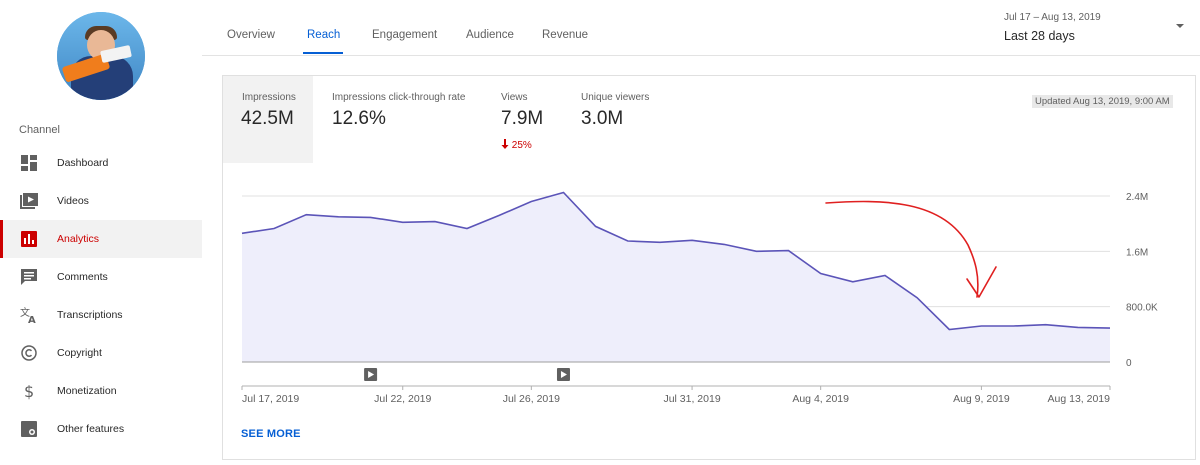 This screenshot has height=465, width=1200. I want to click on tab-overview: Overview, so click(251, 35).